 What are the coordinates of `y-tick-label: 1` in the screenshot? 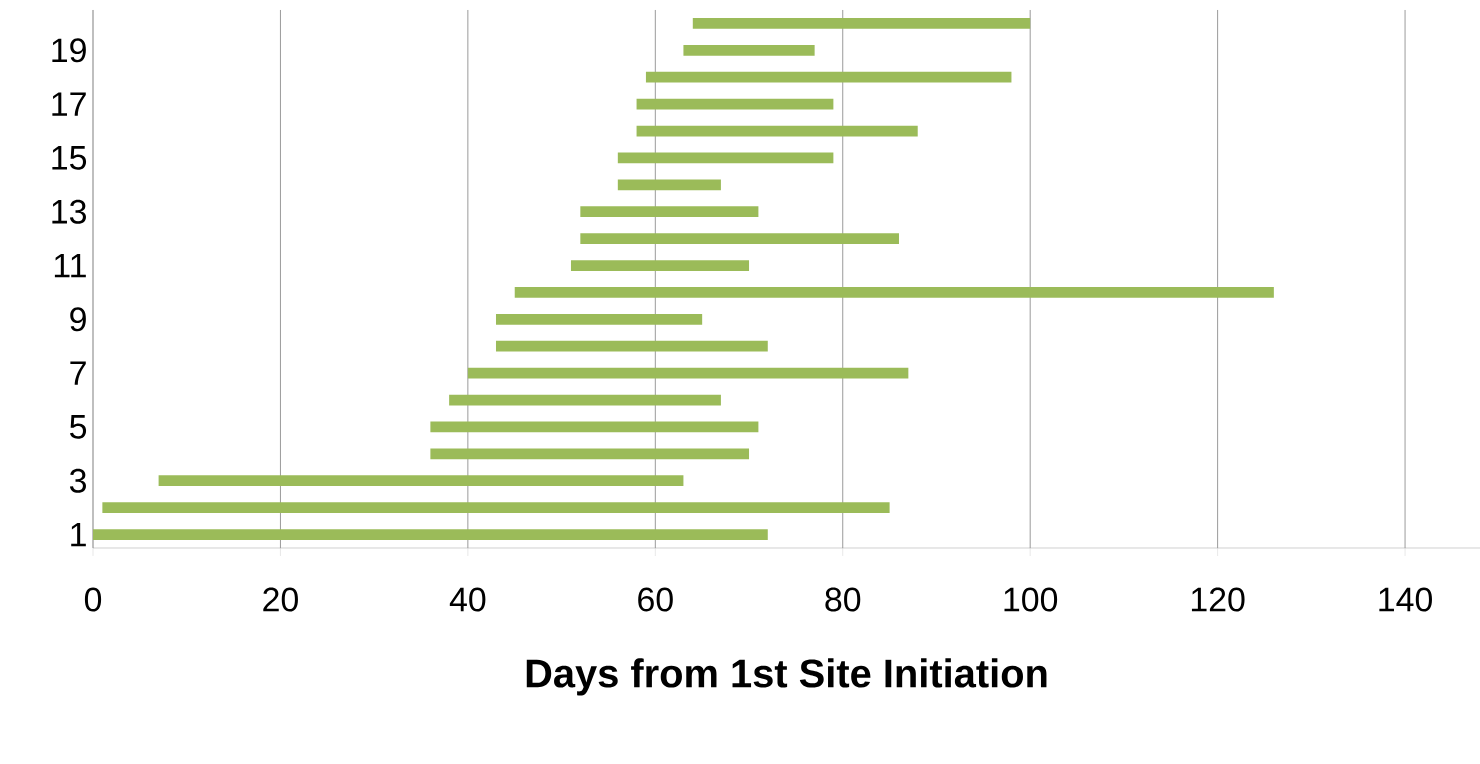 It's located at (78, 534).